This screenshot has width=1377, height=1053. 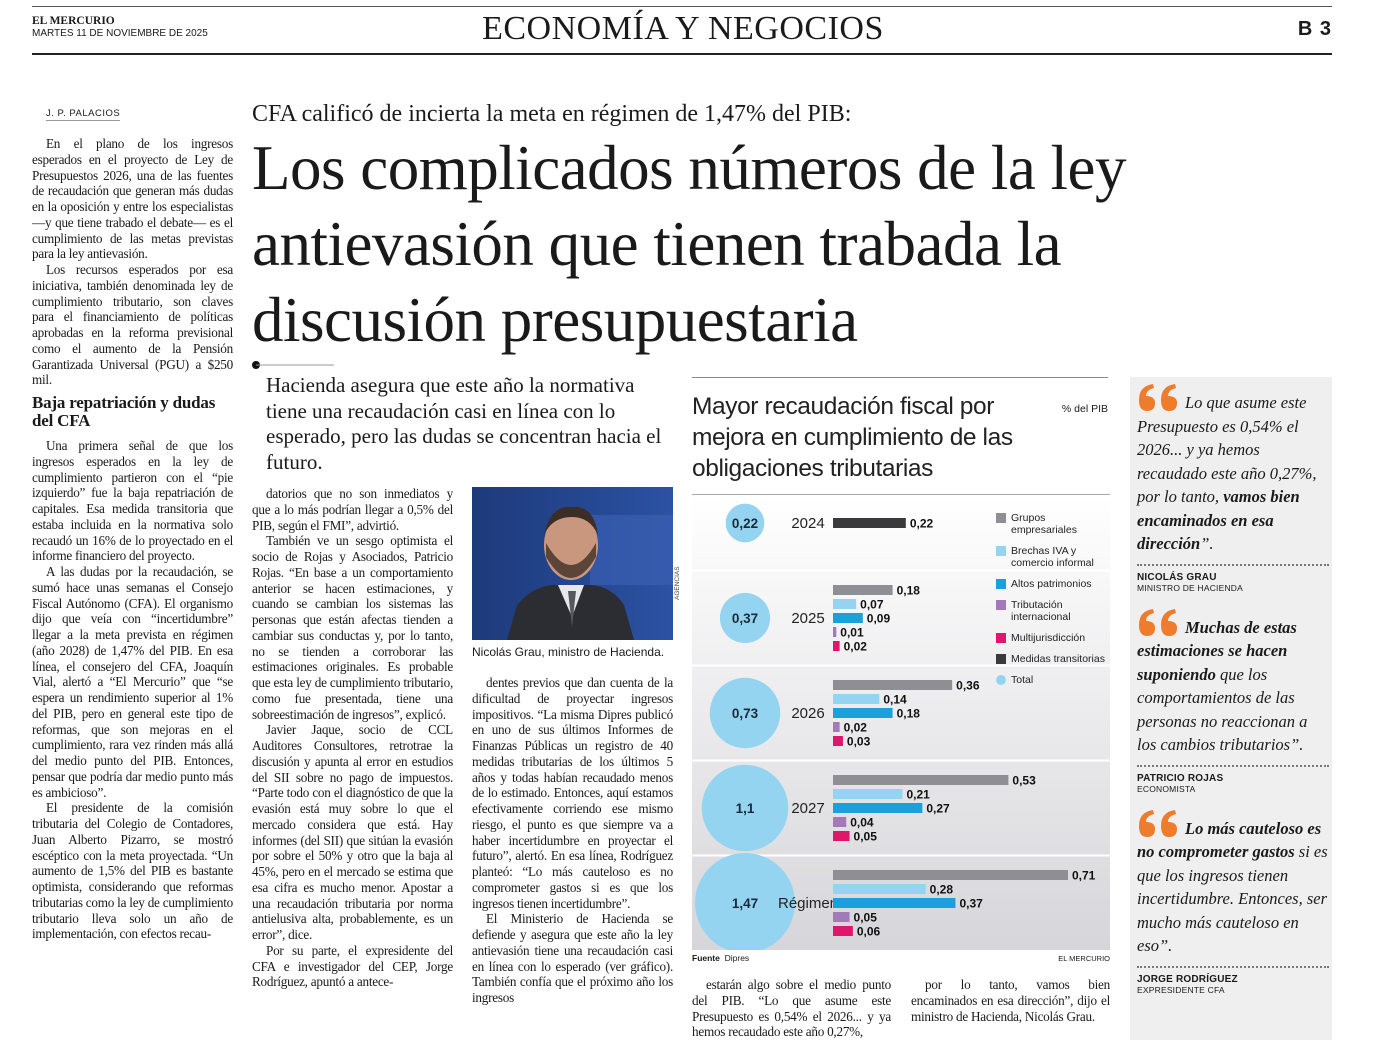 What do you see at coordinates (1233, 975) in the screenshot?
I see `quote-name: JORGE RODRÍGUEZ` at bounding box center [1233, 975].